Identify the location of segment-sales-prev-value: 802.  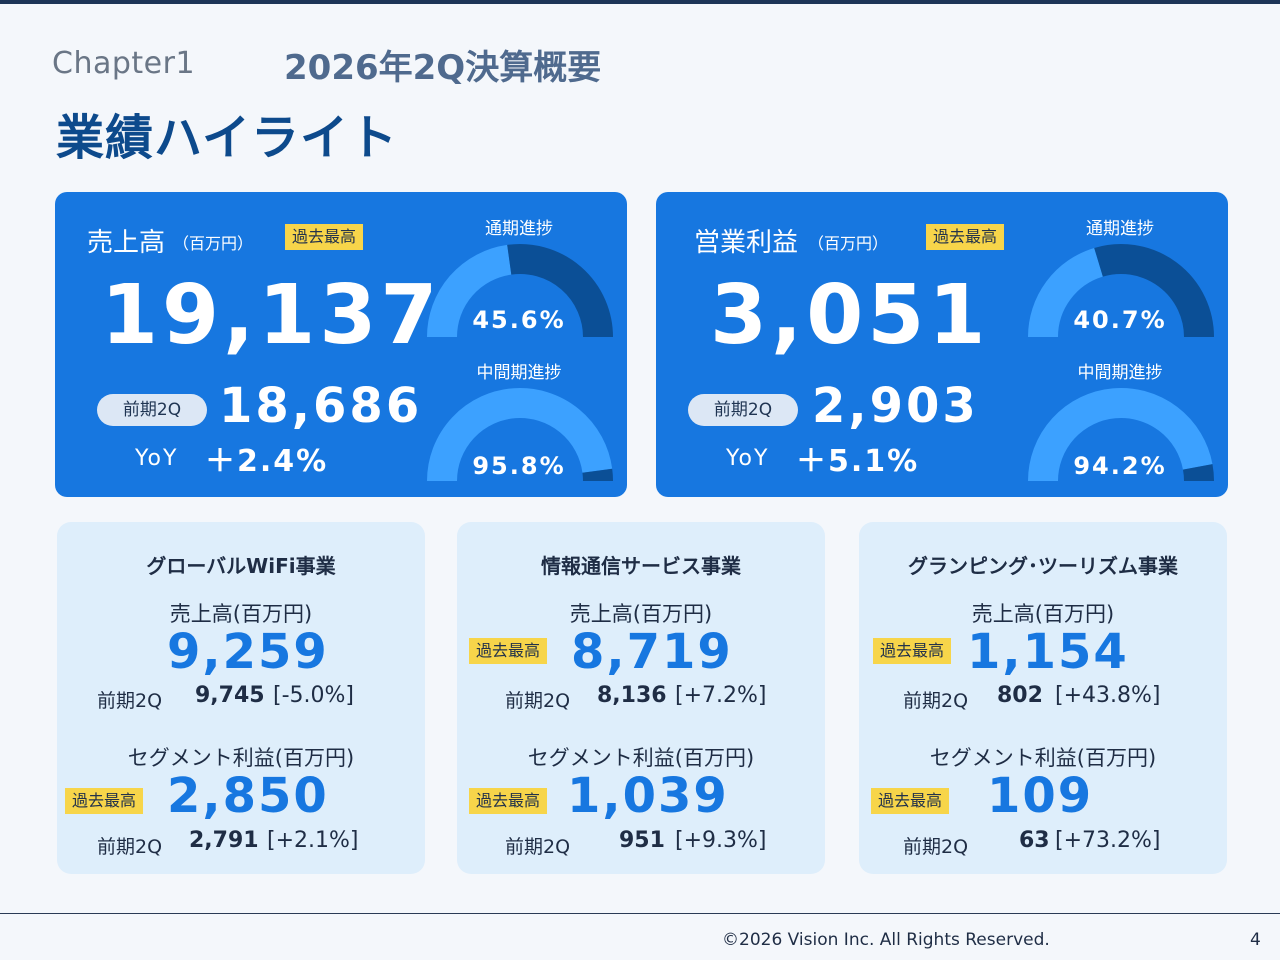
(1020, 695).